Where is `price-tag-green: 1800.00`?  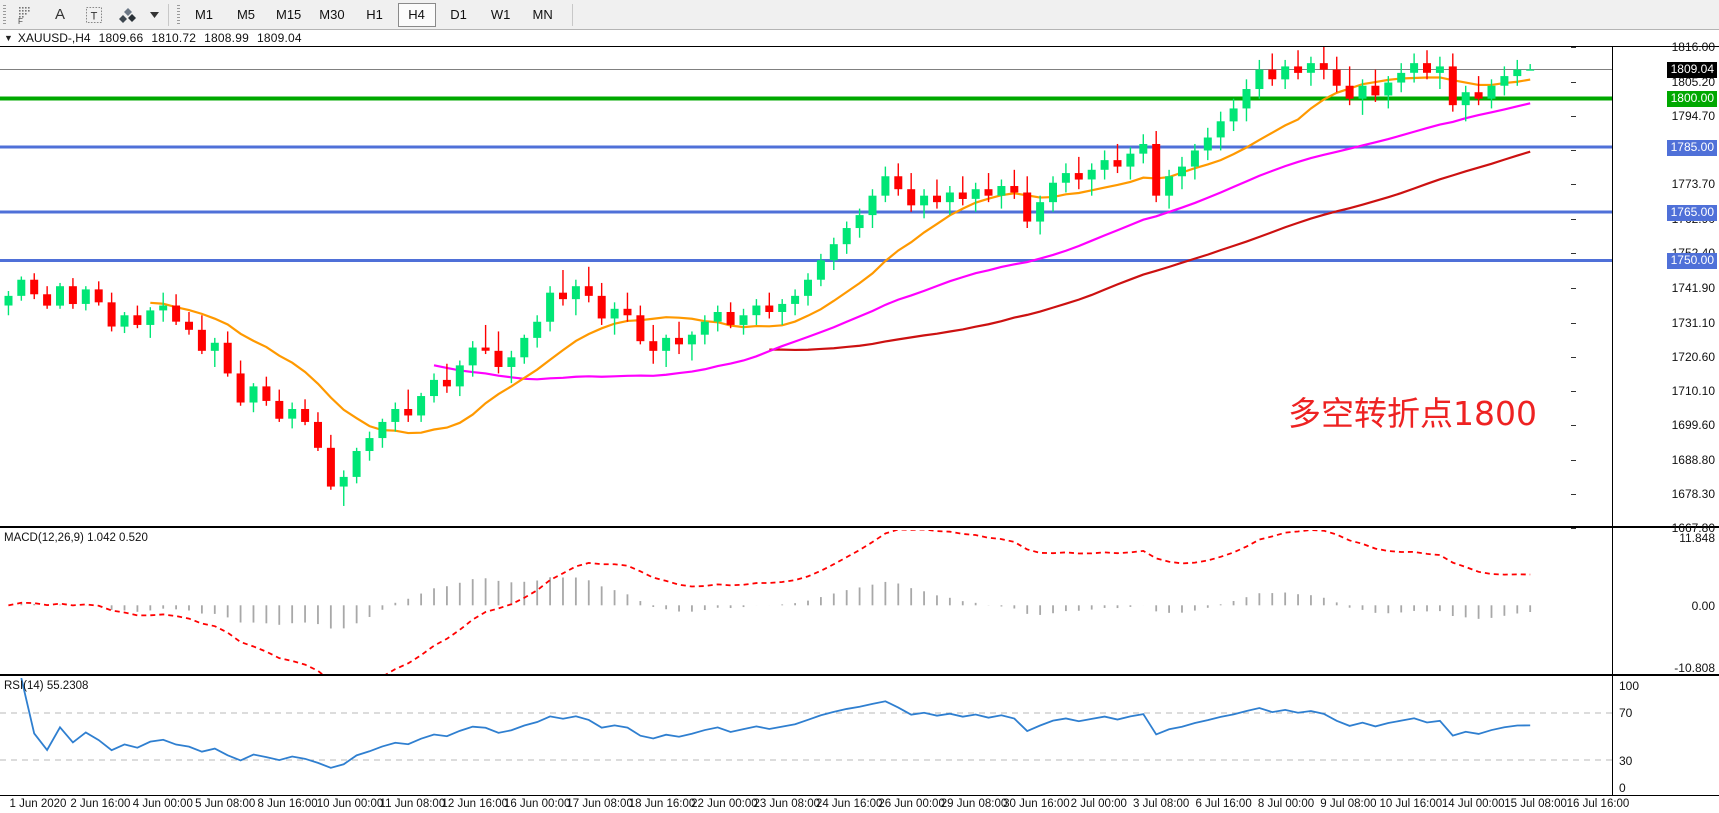 price-tag-green: 1800.00 is located at coordinates (1691, 98).